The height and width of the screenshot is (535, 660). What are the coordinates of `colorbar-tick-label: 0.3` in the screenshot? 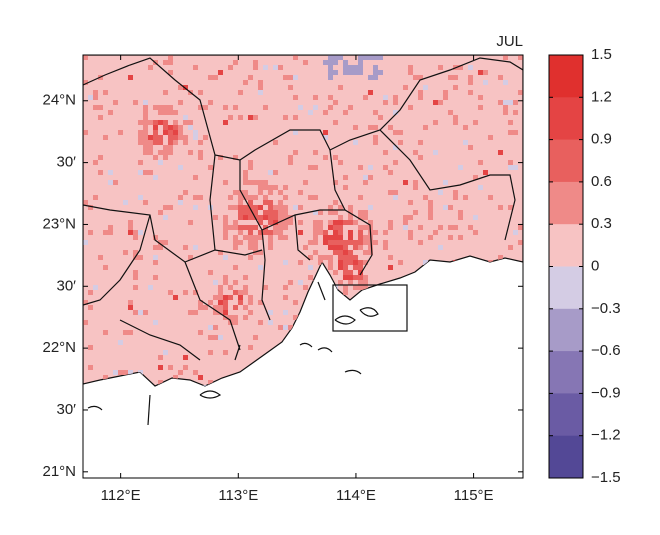 It's located at (601, 223).